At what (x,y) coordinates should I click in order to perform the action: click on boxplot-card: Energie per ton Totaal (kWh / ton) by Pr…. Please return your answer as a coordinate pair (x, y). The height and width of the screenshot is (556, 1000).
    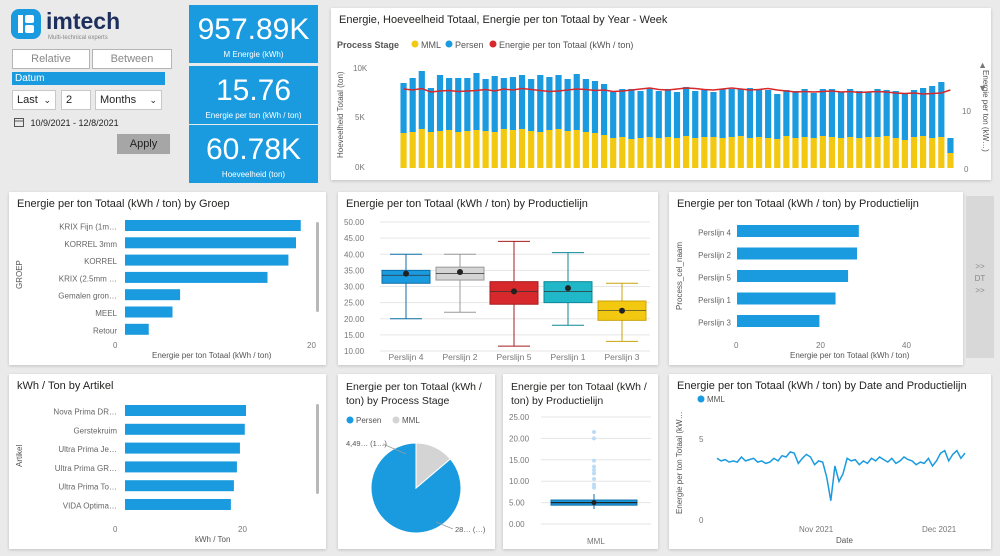
    Looking at the image, I should click on (498, 278).